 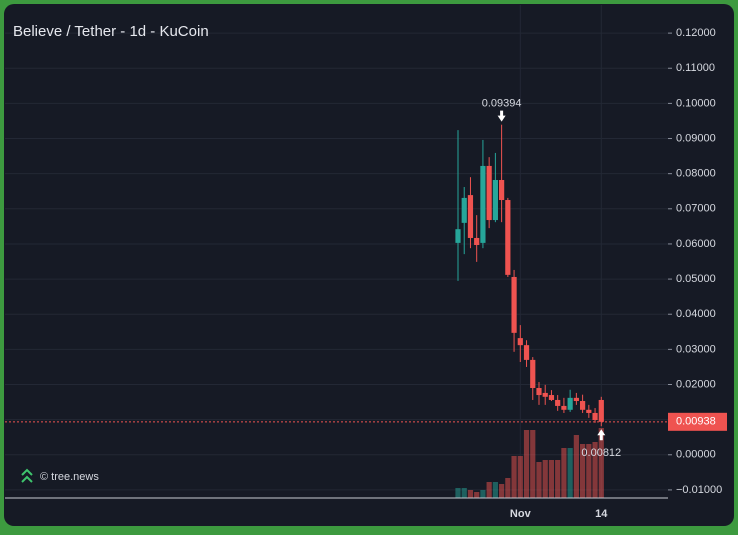 What do you see at coordinates (699, 490) in the screenshot?
I see `y-tick-label: −0.01000` at bounding box center [699, 490].